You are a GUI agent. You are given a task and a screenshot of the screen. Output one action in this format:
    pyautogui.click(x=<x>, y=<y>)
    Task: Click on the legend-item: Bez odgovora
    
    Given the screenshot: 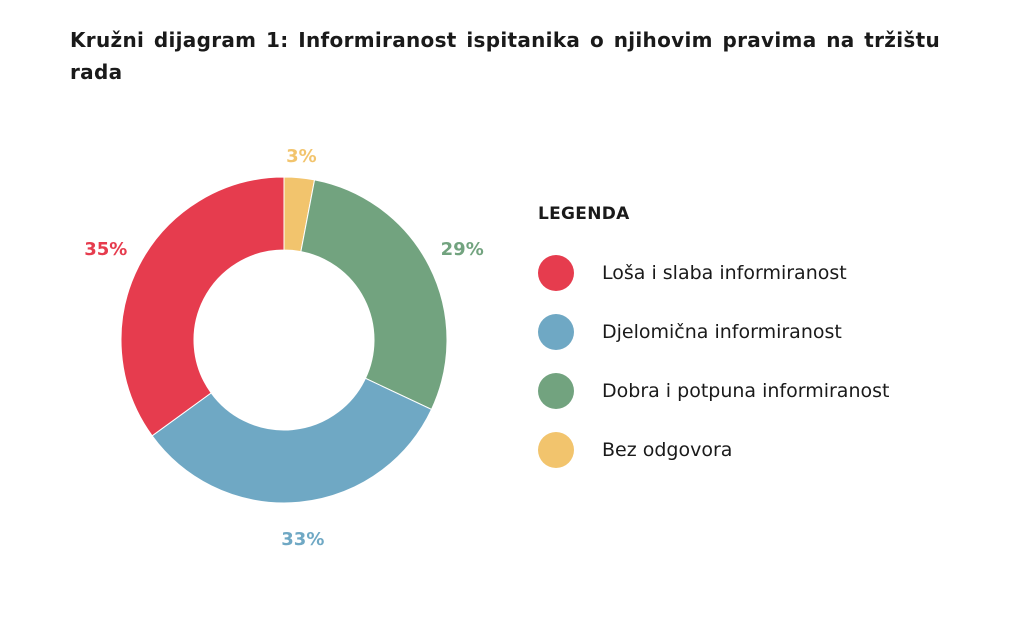 What is the action you would take?
    pyautogui.click(x=713, y=450)
    